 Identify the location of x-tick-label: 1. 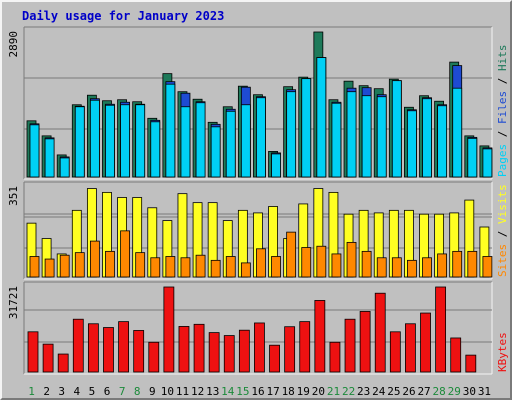
(31, 391).